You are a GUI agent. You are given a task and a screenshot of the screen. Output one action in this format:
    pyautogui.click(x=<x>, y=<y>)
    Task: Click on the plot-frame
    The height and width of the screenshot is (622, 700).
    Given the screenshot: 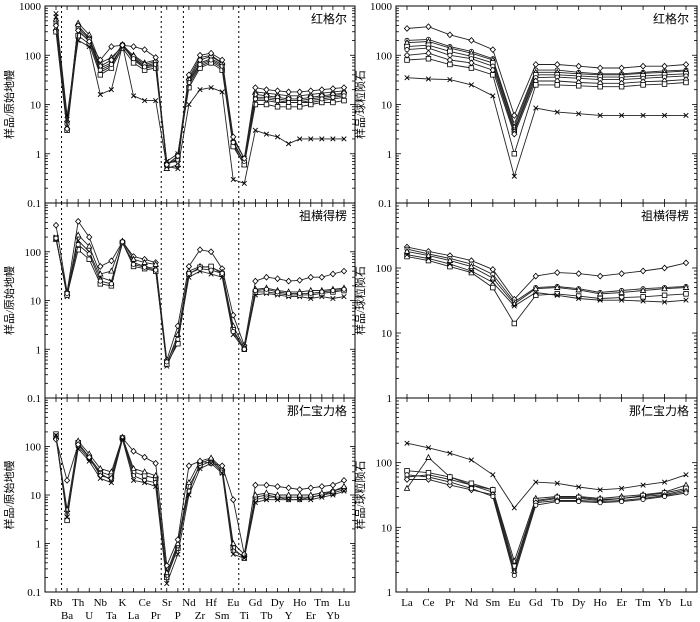 What is the action you would take?
    pyautogui.click(x=546, y=495)
    